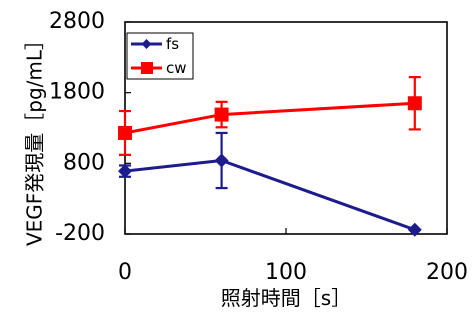 This screenshot has width=473, height=321. Describe the element at coordinates (35, 138) in the screenshot. I see `y-axis-label: VEGF発現量［pg/mL］` at that location.